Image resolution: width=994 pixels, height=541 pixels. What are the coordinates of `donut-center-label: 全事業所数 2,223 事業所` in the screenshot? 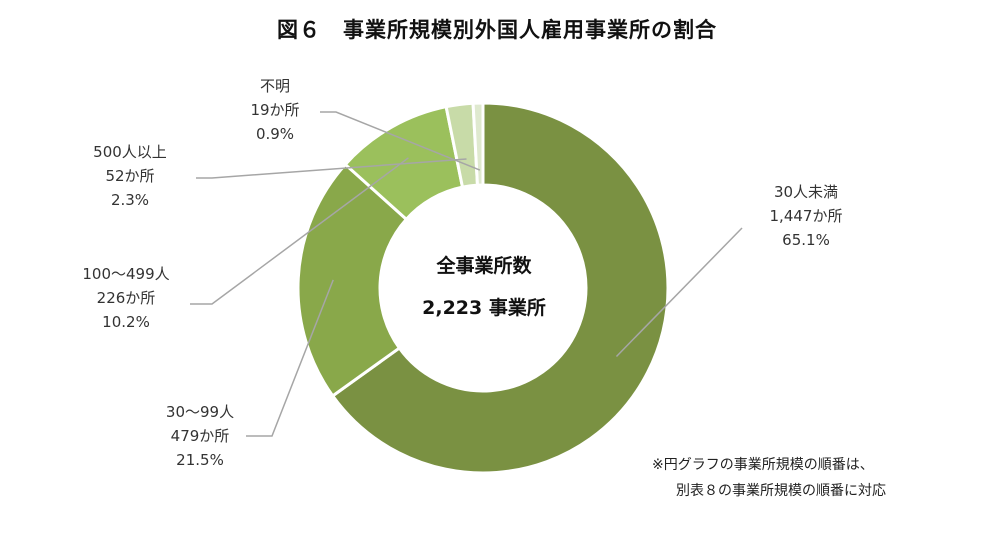 It's located at (484, 287).